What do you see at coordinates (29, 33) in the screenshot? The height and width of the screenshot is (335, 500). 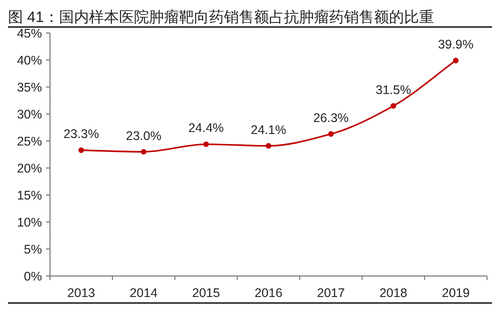 I see `y-tick-label: 45%` at bounding box center [29, 33].